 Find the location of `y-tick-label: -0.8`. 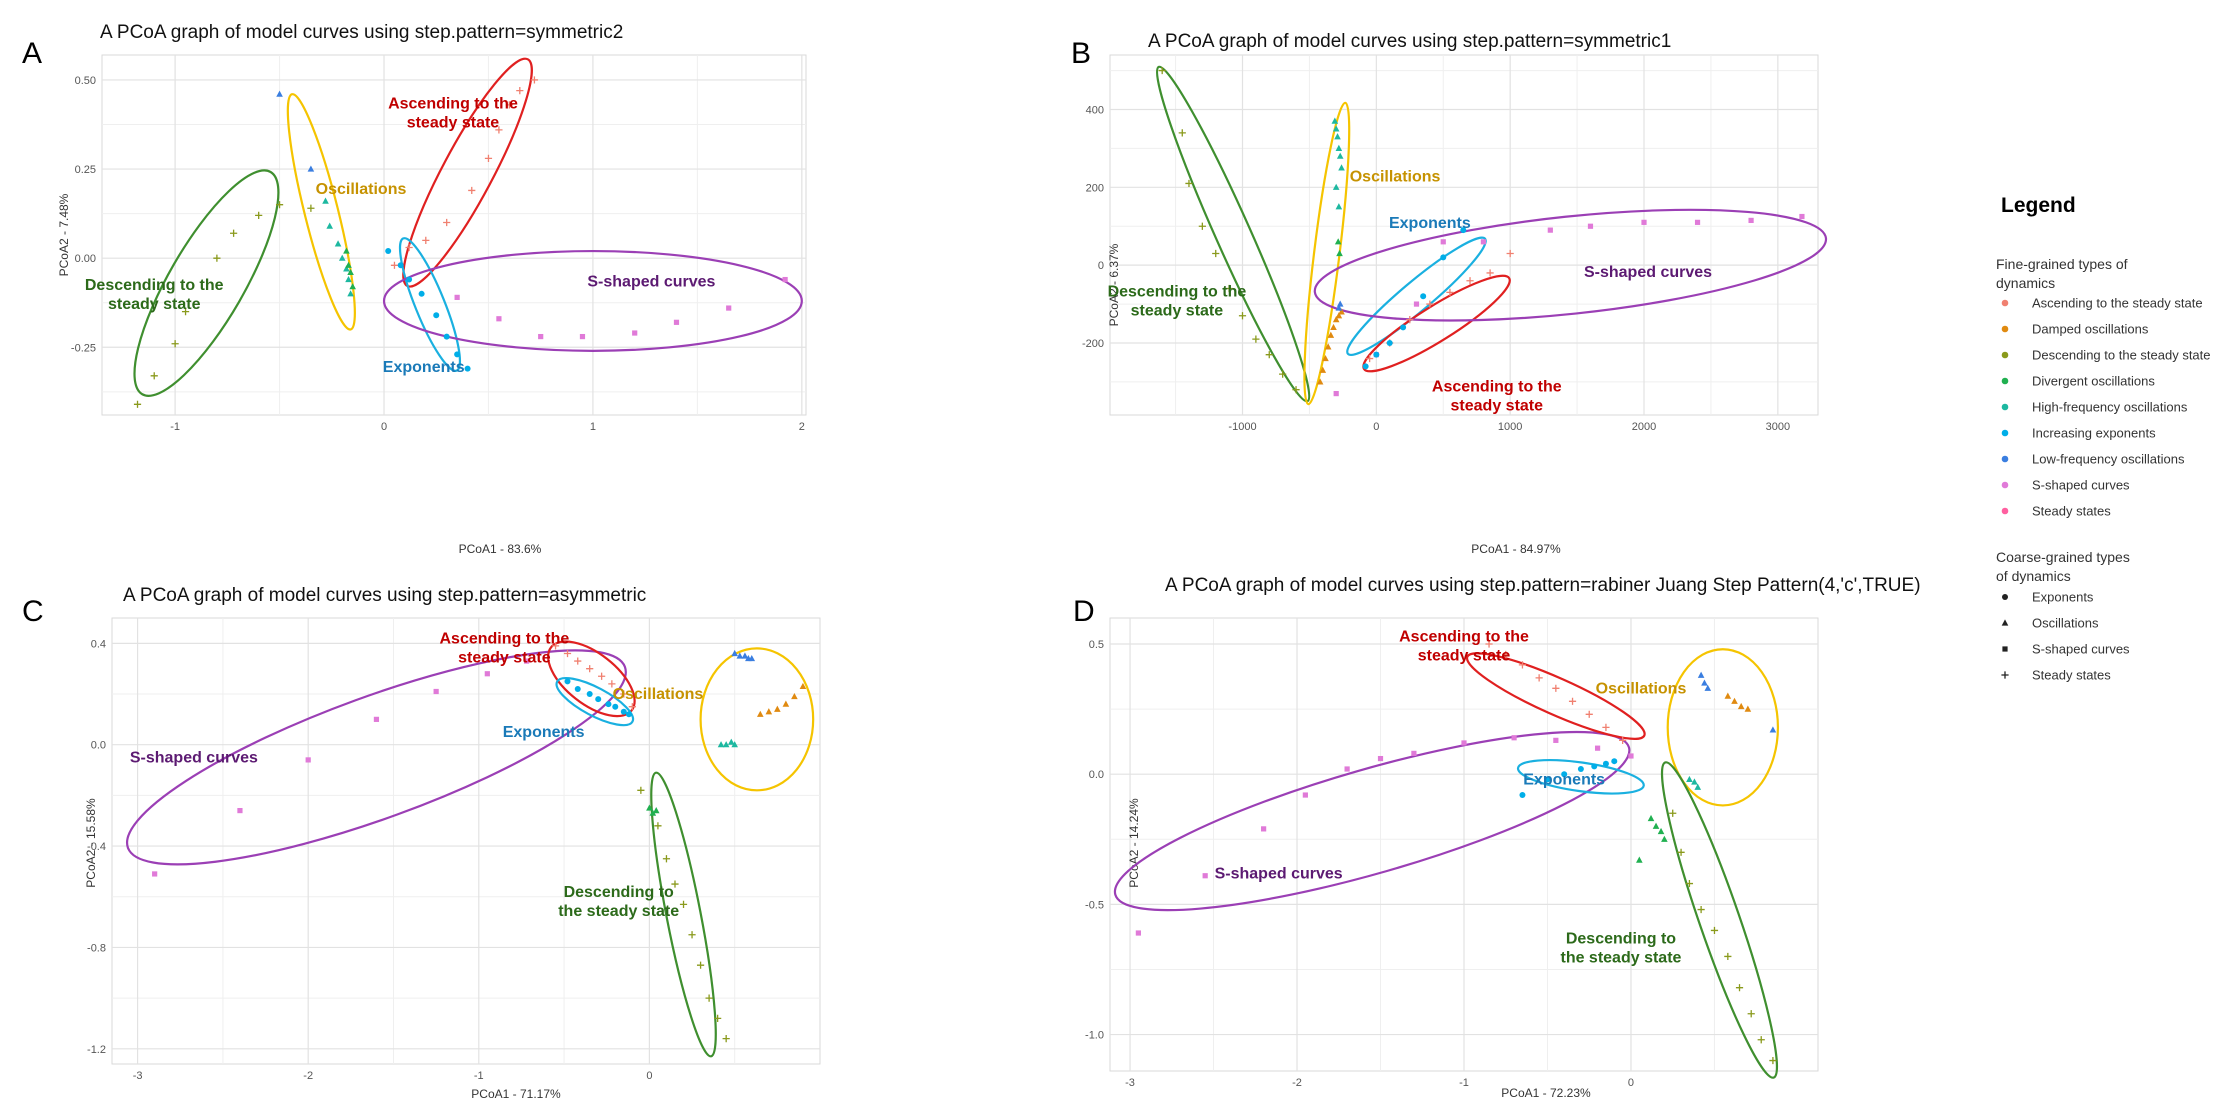

y-tick-label: -0.8 is located at coordinates (96, 948).